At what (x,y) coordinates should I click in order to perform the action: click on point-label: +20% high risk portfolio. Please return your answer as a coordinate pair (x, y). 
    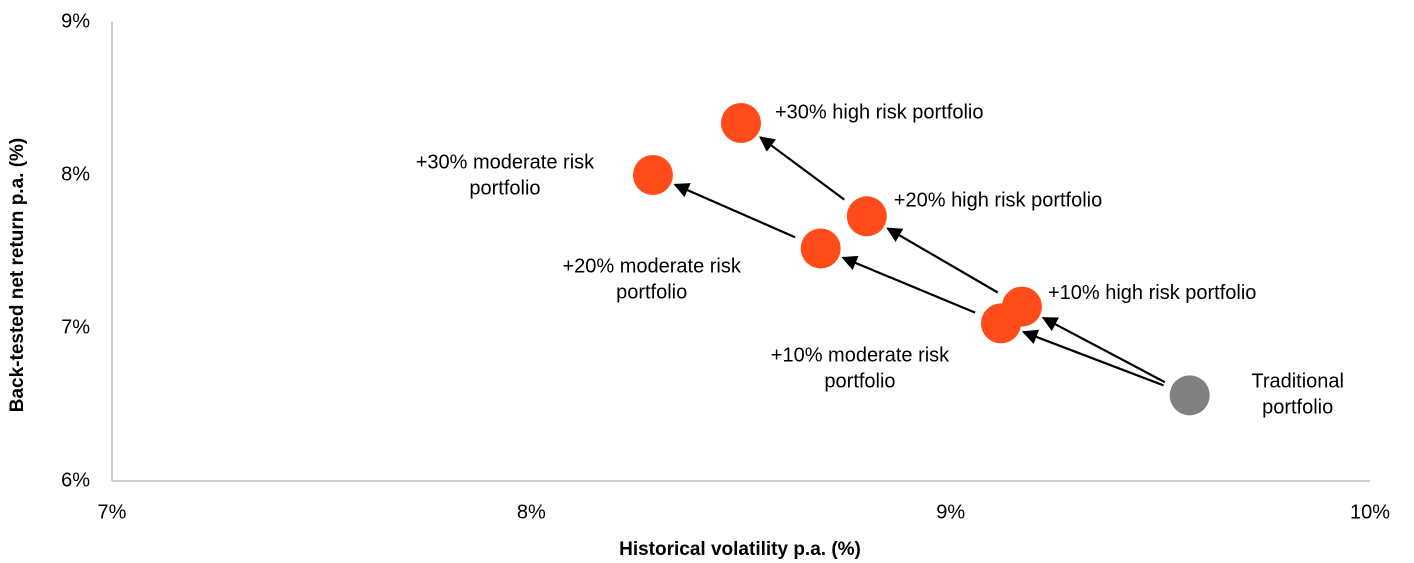
    Looking at the image, I should click on (998, 201).